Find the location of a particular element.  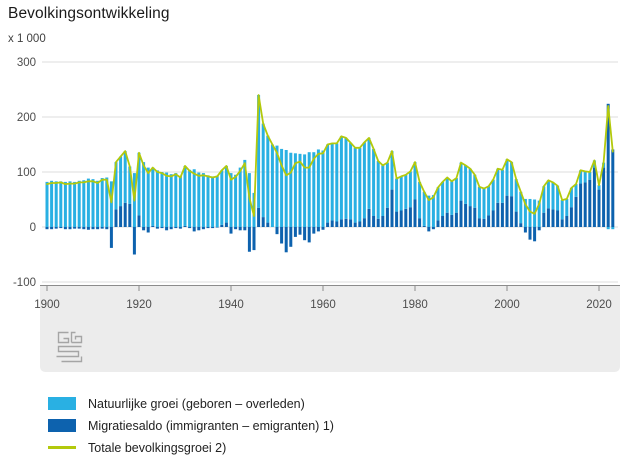

bar-natural-2002 is located at coordinates (516, 195).